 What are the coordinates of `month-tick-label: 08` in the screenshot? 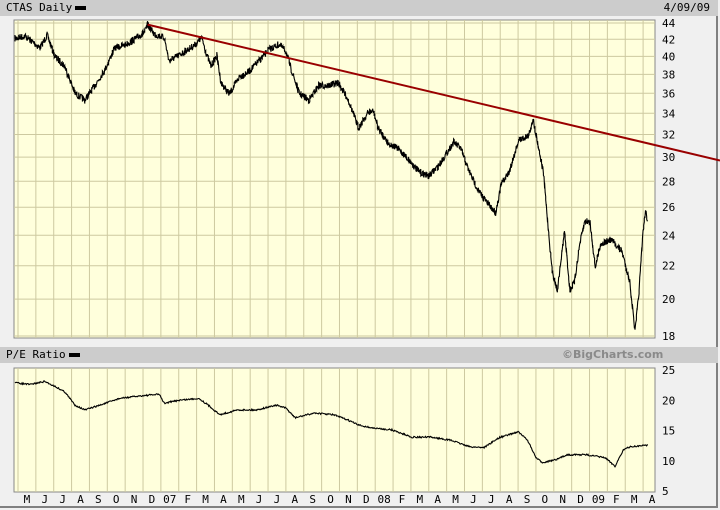 It's located at (384, 499).